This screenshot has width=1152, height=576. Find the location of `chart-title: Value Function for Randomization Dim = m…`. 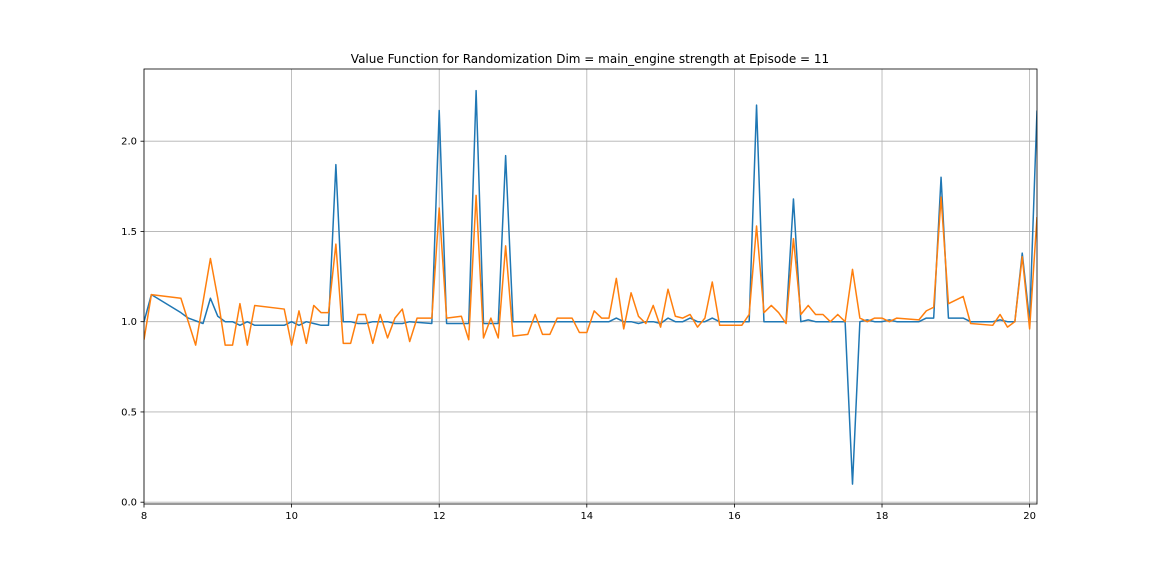

chart-title: Value Function for Randomization Dim = m… is located at coordinates (590, 59).